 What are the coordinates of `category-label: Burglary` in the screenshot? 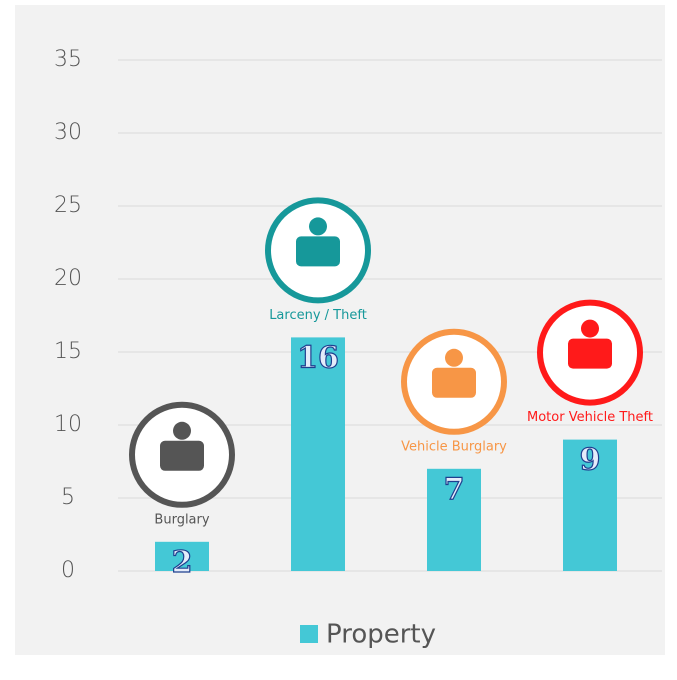 It's located at (181, 519).